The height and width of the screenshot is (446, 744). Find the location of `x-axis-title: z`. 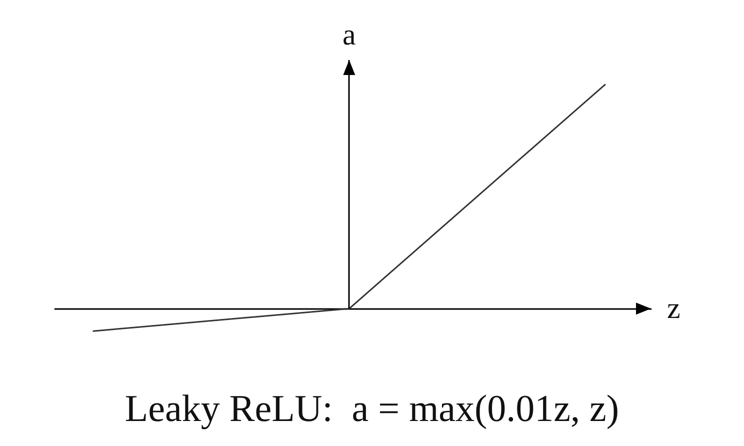

x-axis-title: z is located at coordinates (673, 309).